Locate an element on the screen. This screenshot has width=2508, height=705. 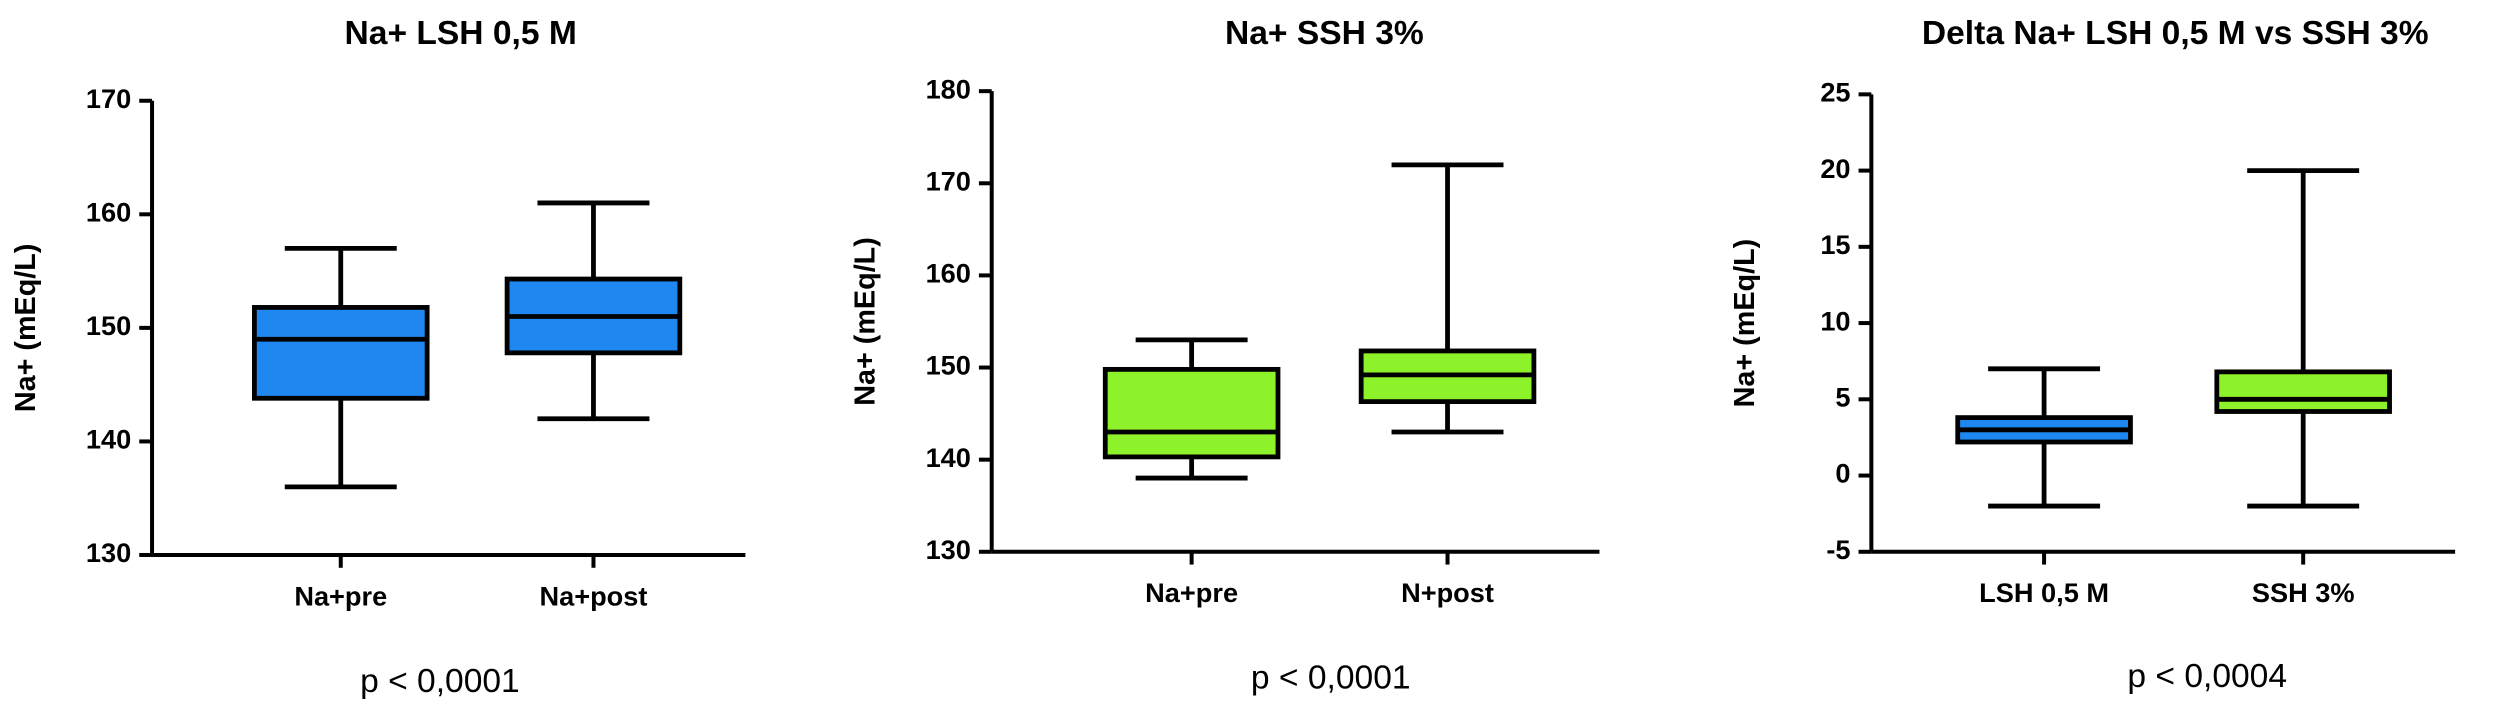
x-tick-label: Na+post is located at coordinates (593, 595).